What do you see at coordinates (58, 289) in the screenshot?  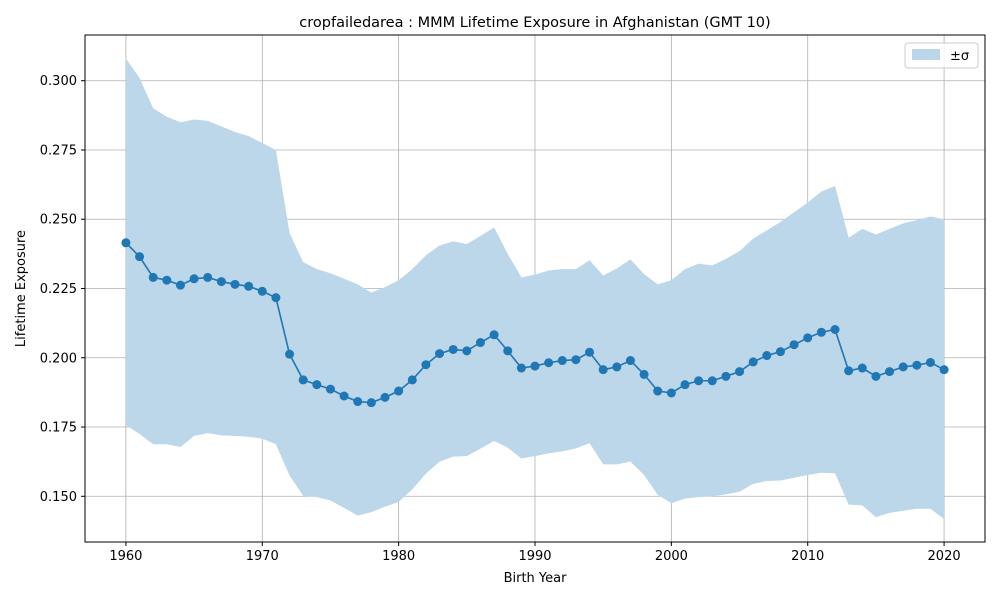 I see `y-tick-label: 0.225` at bounding box center [58, 289].